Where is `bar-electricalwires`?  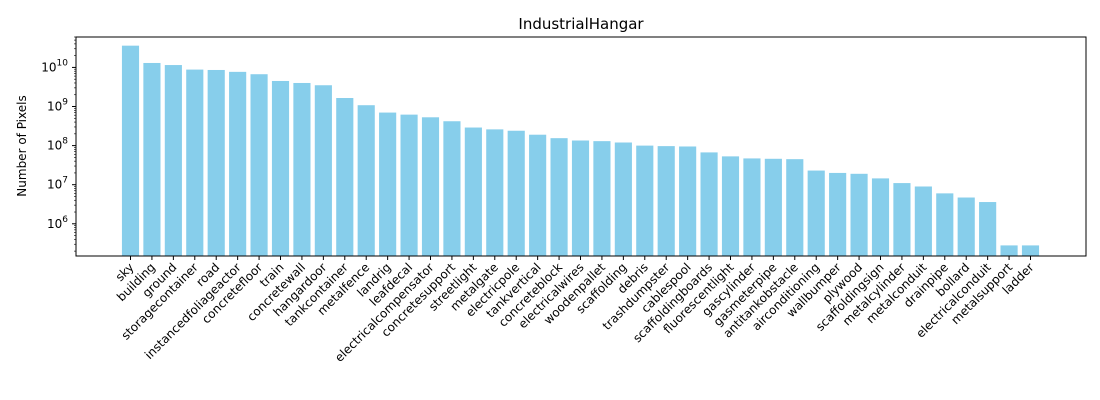 bar-electricalwires is located at coordinates (580, 198).